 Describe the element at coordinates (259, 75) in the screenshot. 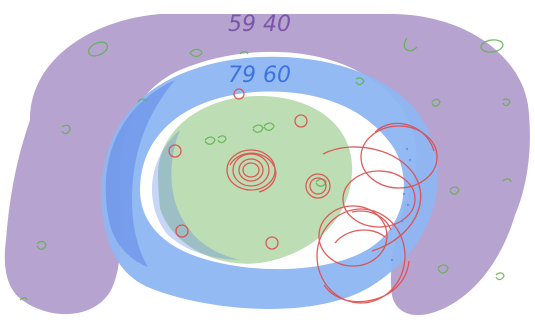

I see `top-inner-label: 79 60` at that location.